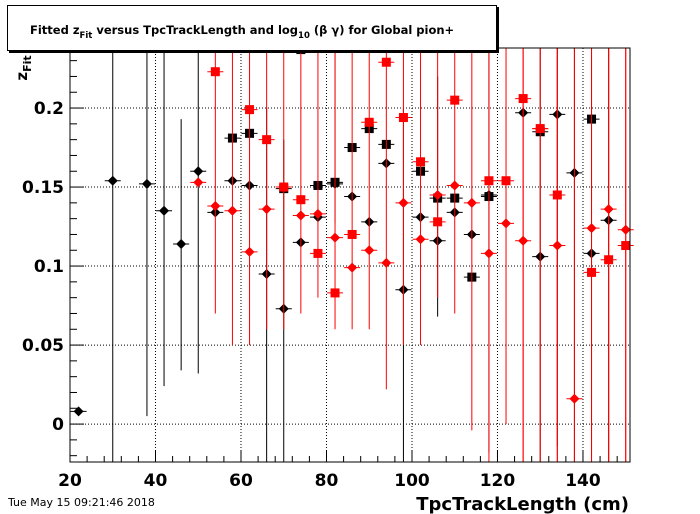  I want to click on x-tick-label: 100, so click(412, 481).